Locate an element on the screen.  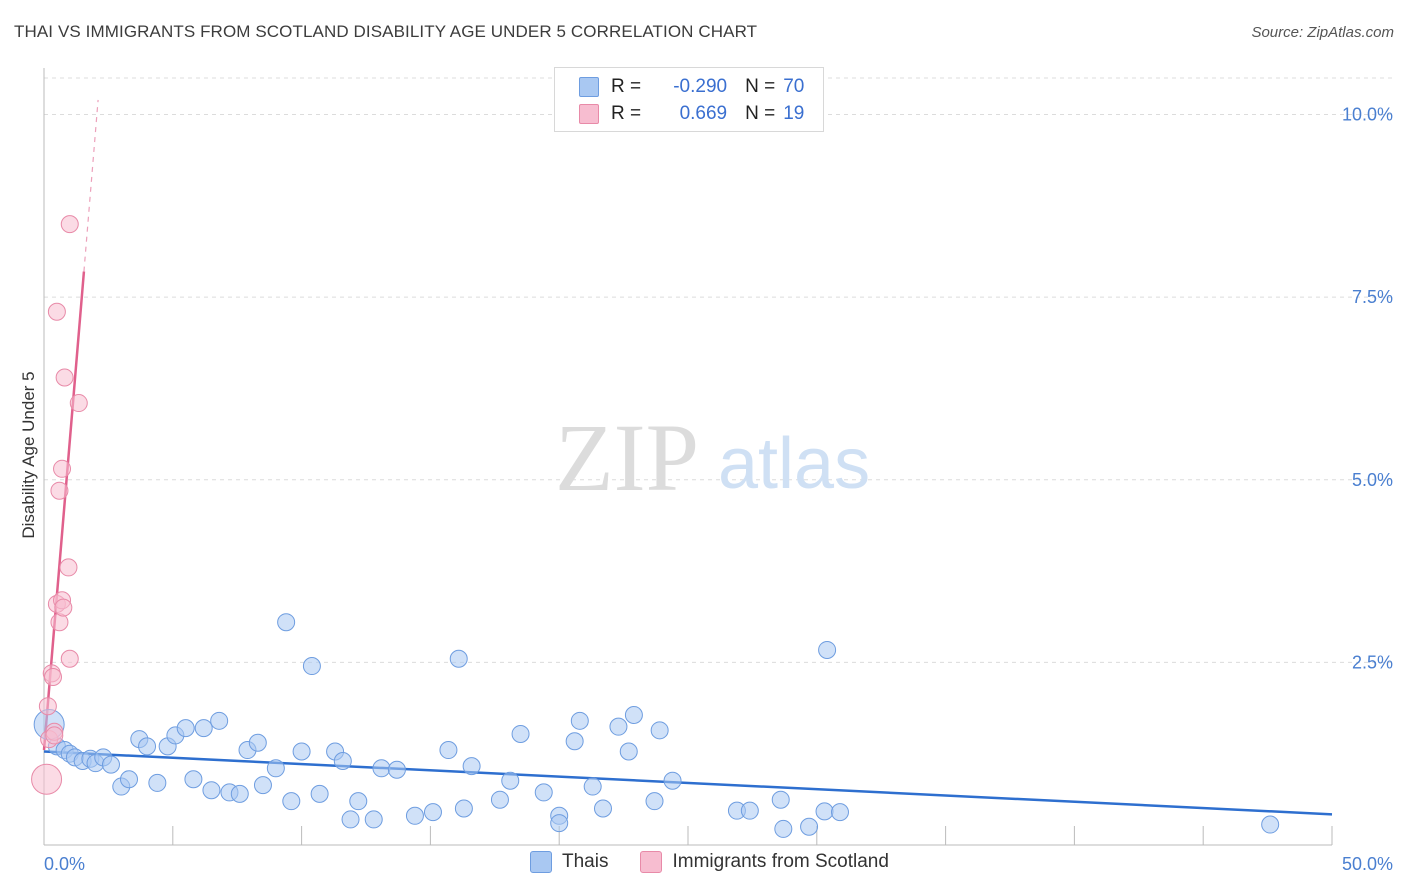
trend-line-extension-scotland is located at coordinates (91, 185).